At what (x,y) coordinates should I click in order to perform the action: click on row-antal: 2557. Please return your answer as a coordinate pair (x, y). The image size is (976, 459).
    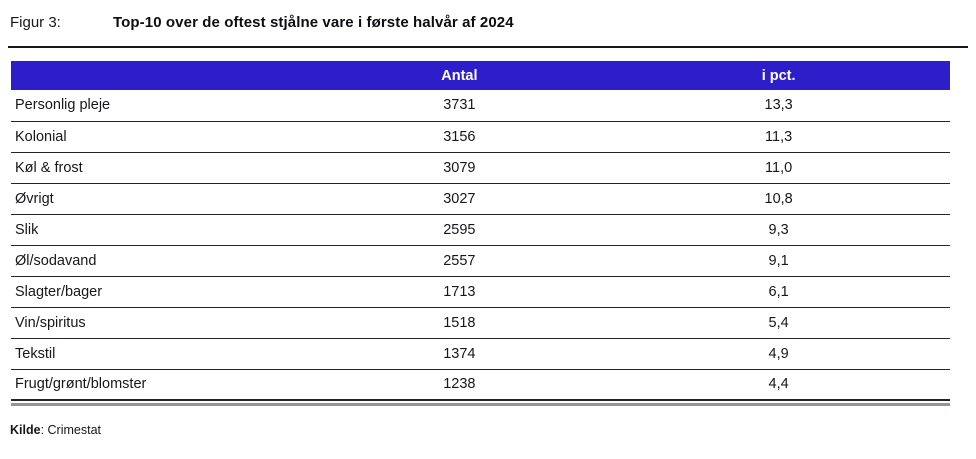
    Looking at the image, I should click on (459, 260).